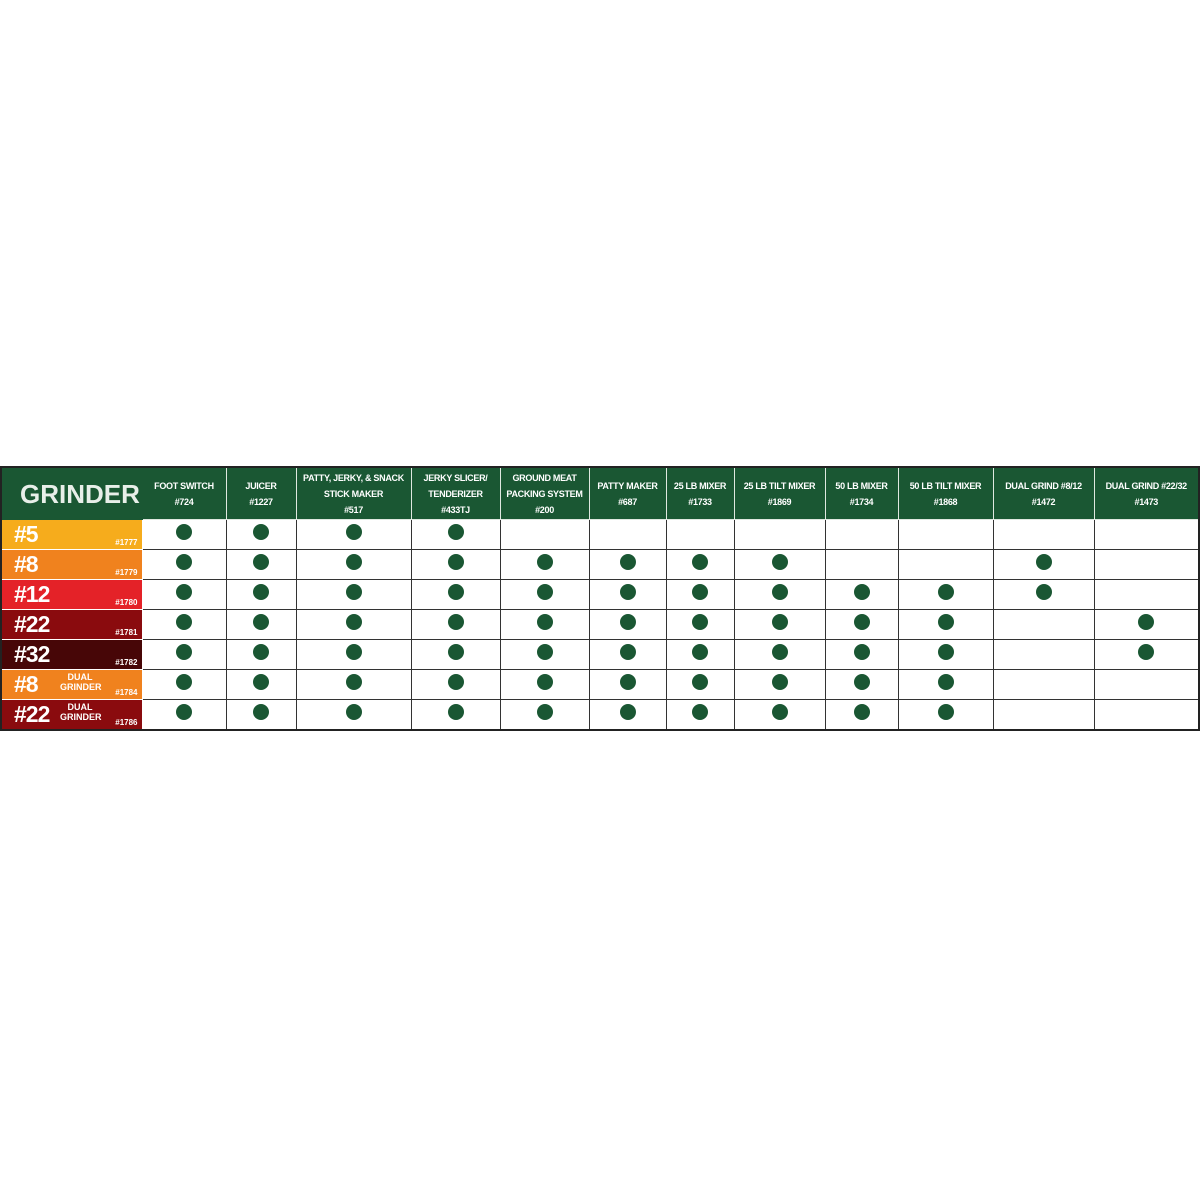 This screenshot has height=1200, width=1200. Describe the element at coordinates (261, 493) in the screenshot. I see `column-header: JUICER #1227` at that location.